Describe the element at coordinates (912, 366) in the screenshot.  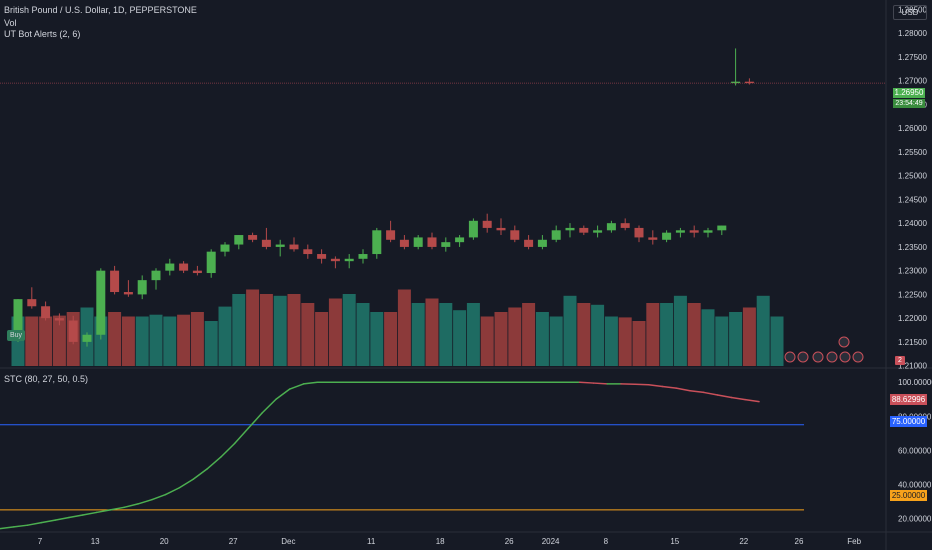
I see `price-tick-label: 1.21000` at that location.